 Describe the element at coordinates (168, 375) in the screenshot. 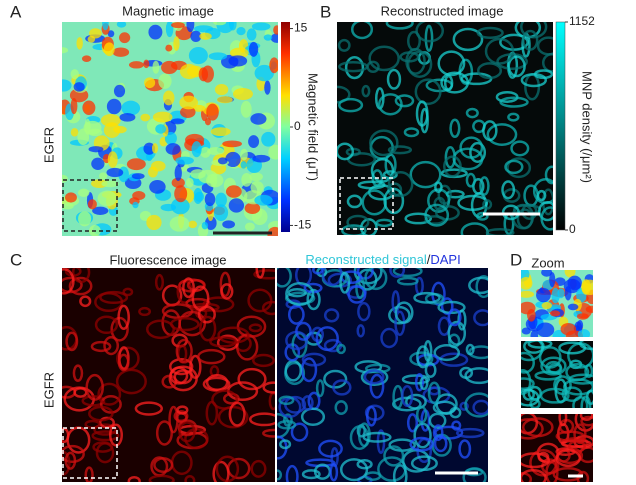

I see `image` at that location.